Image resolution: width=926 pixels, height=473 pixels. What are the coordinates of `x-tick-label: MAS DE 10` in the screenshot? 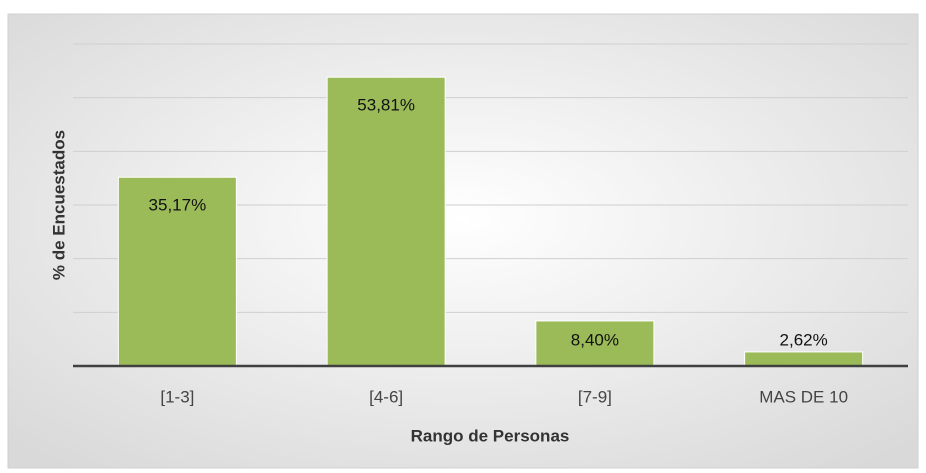 It's located at (803, 396).